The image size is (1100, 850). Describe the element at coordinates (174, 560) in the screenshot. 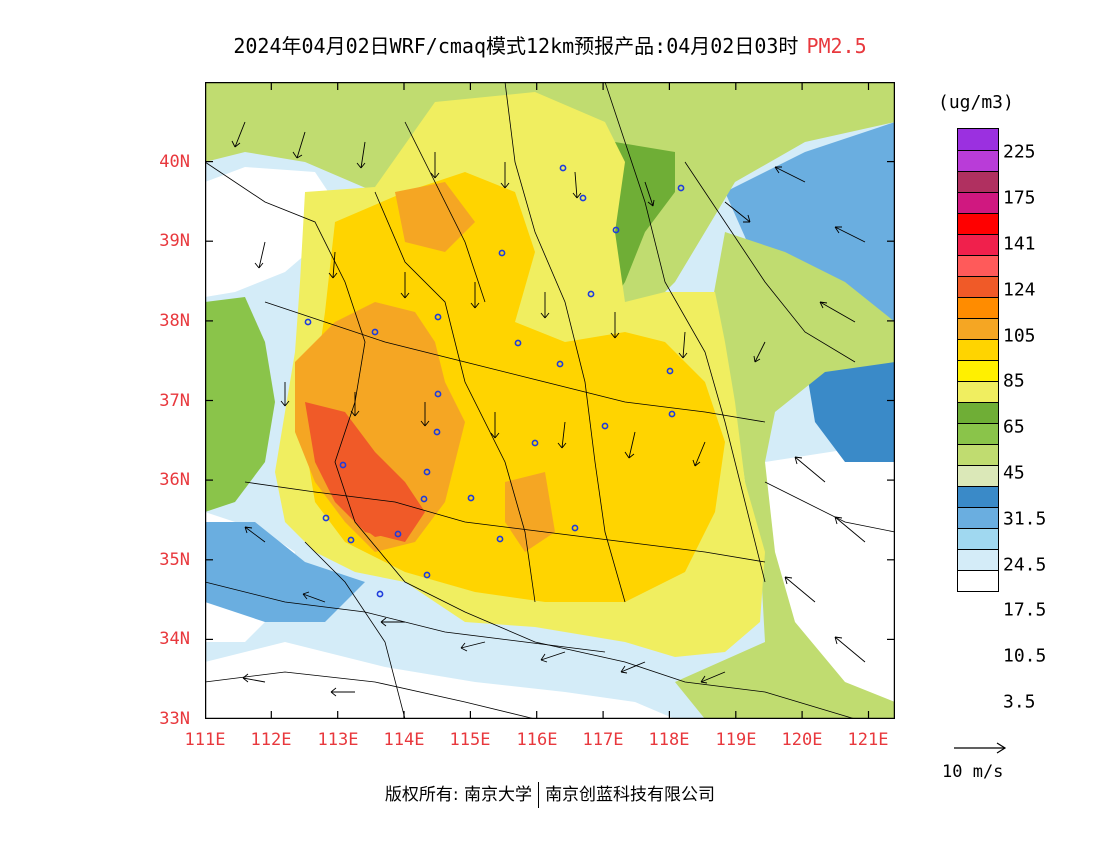

I see `lat-label-35n: 35N` at that location.